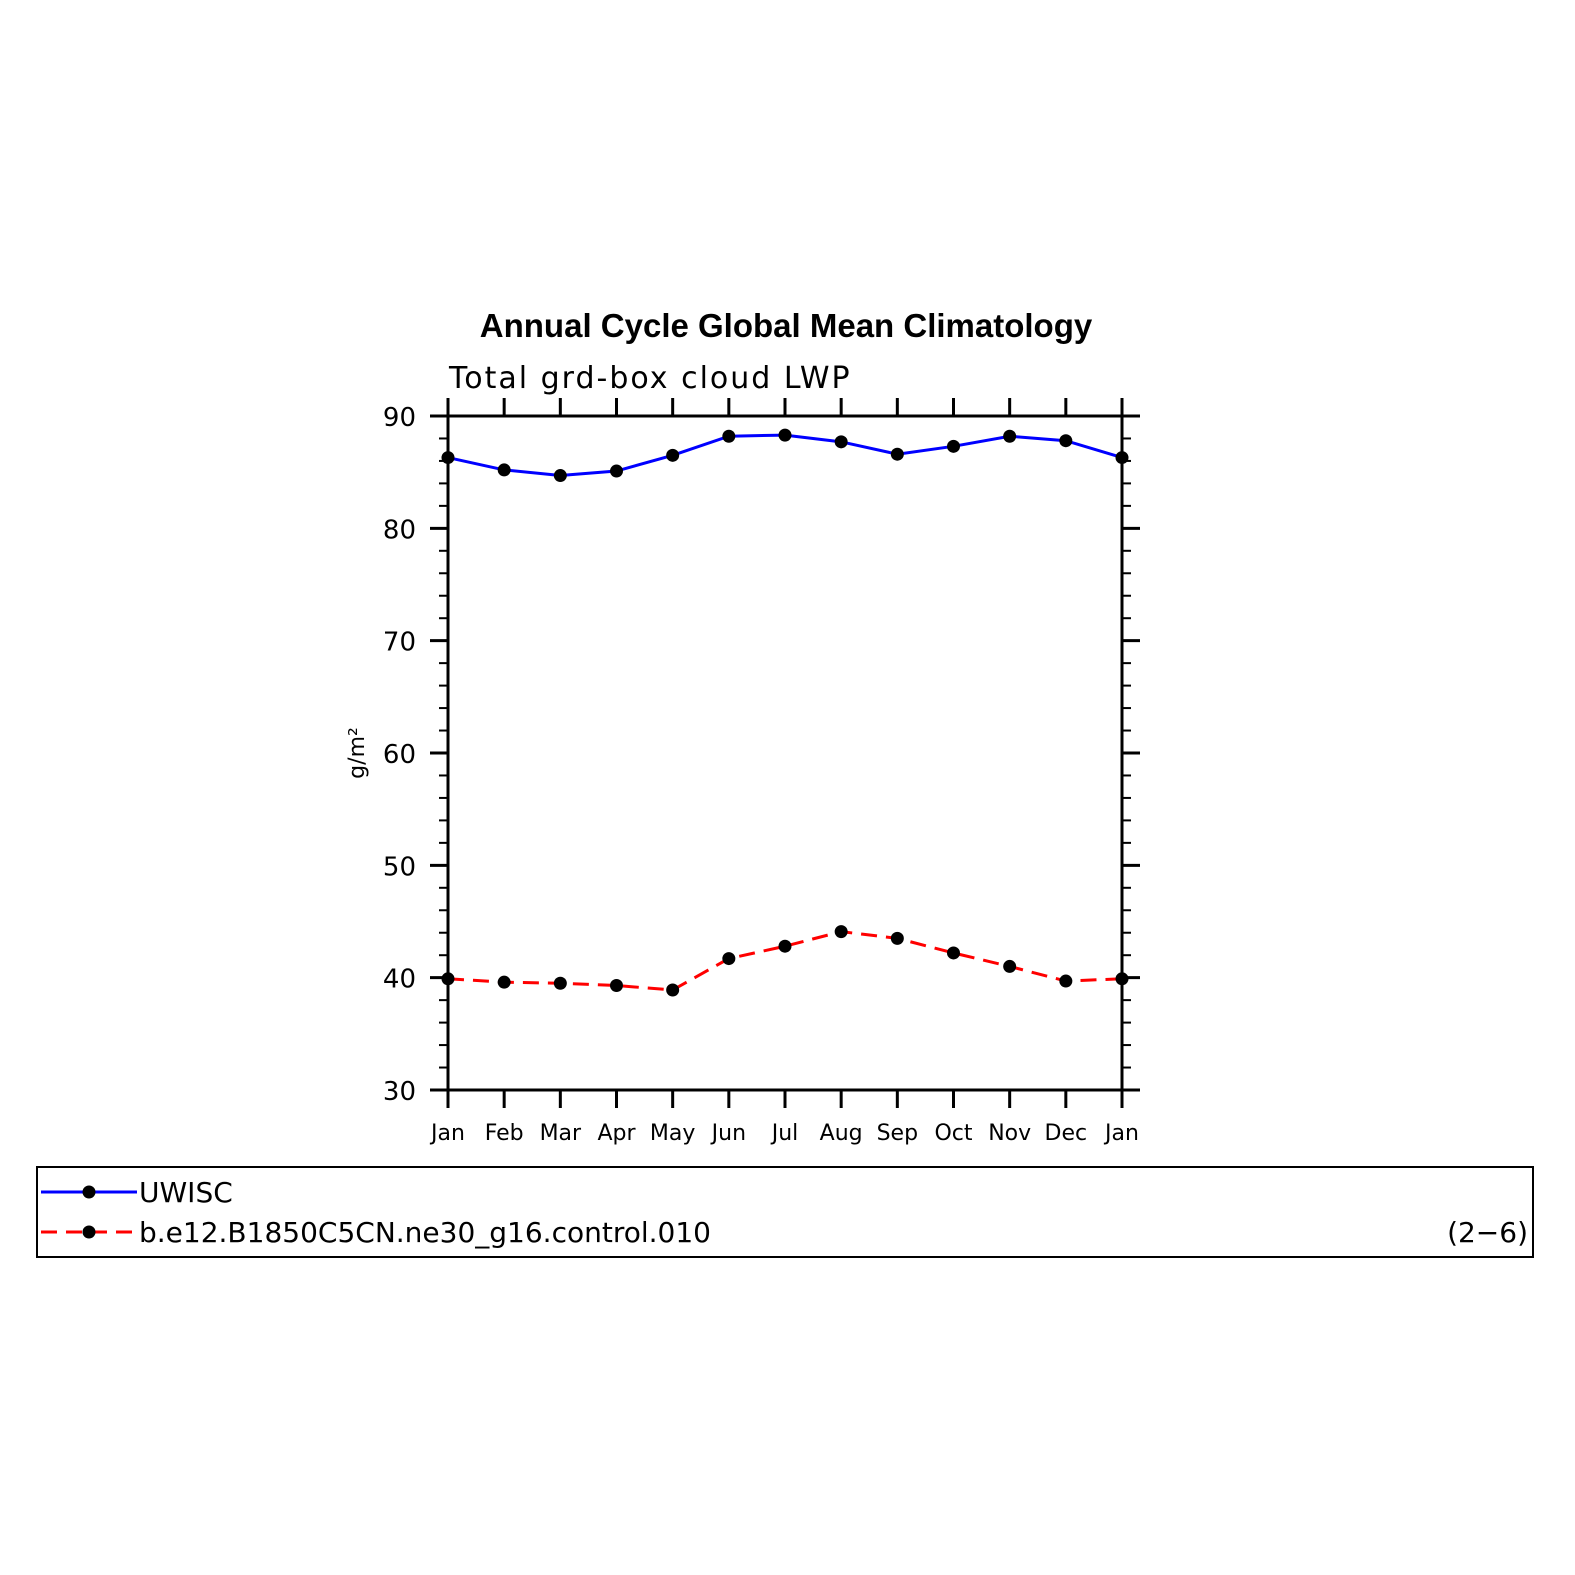  Describe the element at coordinates (841, 1133) in the screenshot. I see `x-tick-label: Aug` at that location.